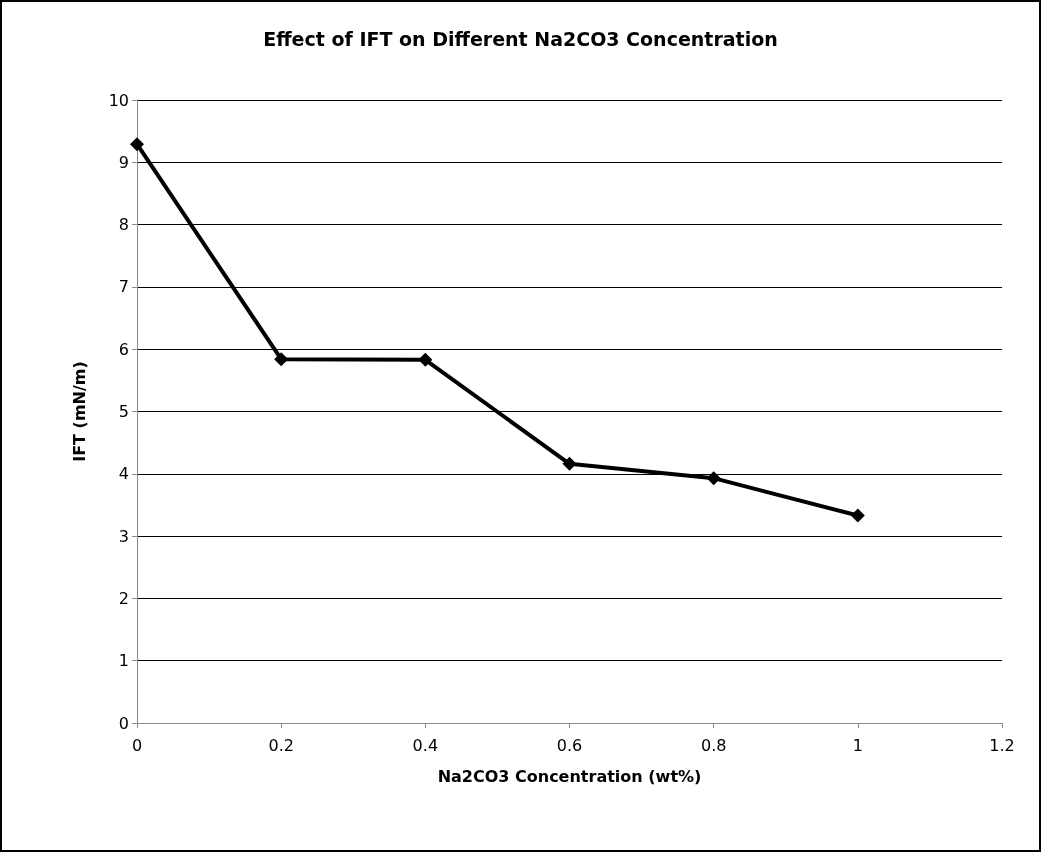 The image size is (1041, 852). What do you see at coordinates (569, 745) in the screenshot?
I see `x-tick-label: 0.6` at bounding box center [569, 745].